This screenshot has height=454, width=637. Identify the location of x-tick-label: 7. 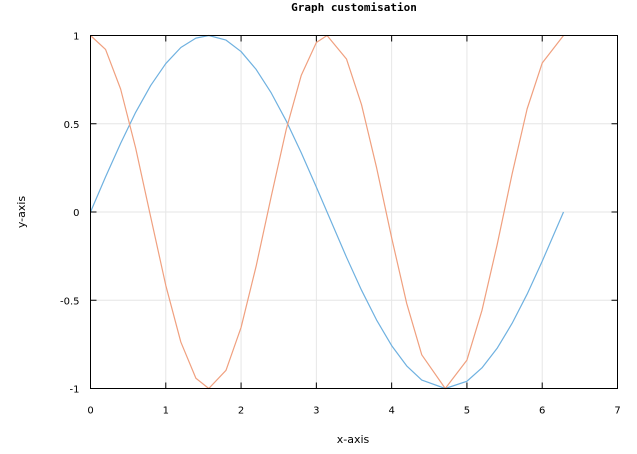
(617, 411).